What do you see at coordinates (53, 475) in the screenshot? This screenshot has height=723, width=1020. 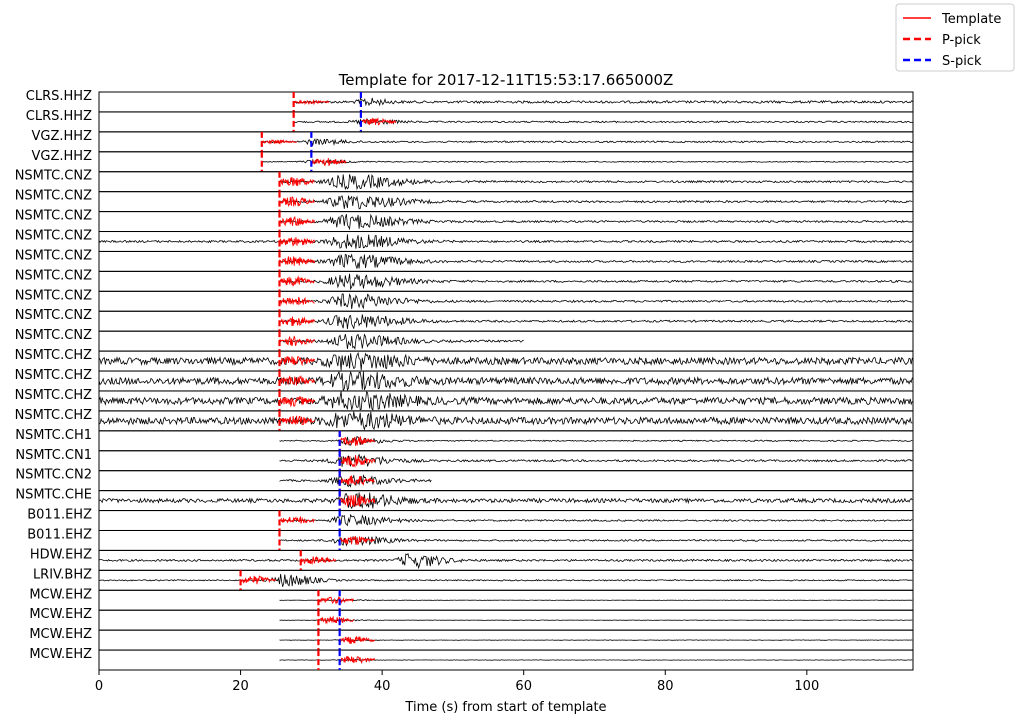 I see `trace-label: NSMTC.CN2` at bounding box center [53, 475].